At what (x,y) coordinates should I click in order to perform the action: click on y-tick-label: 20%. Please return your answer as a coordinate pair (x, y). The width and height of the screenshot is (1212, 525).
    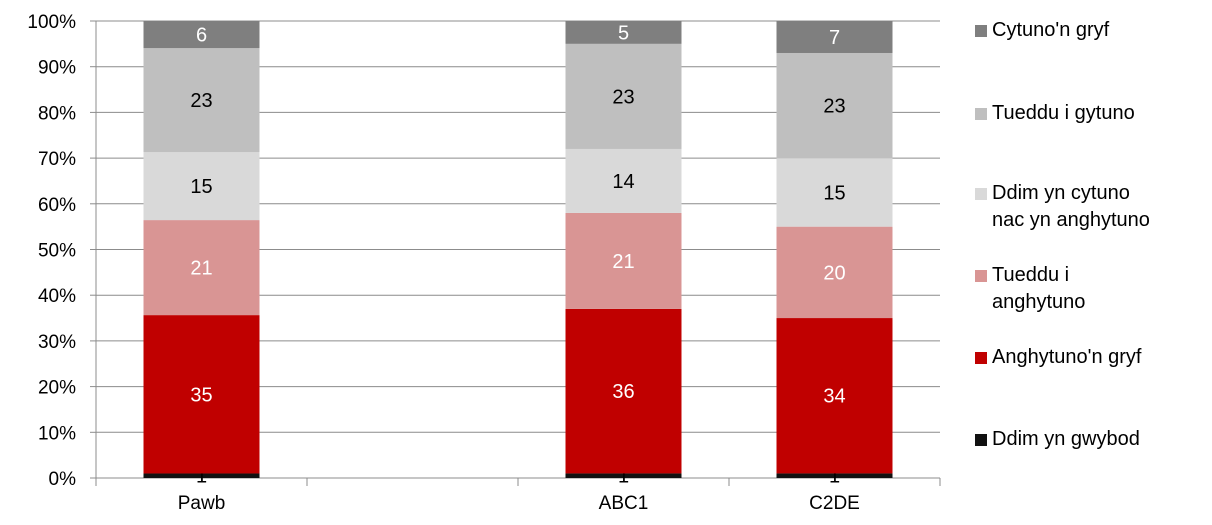
    Looking at the image, I should click on (57, 388).